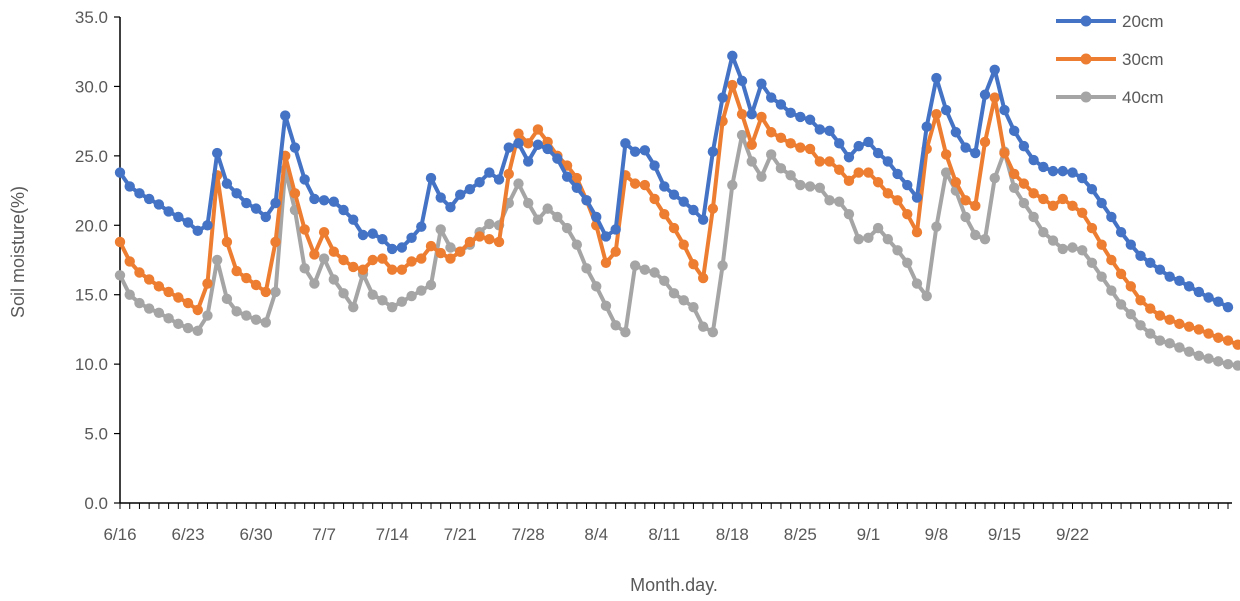 The image size is (1240, 601). What do you see at coordinates (869, 534) in the screenshot?
I see `x-tick-label: 9/1` at bounding box center [869, 534].